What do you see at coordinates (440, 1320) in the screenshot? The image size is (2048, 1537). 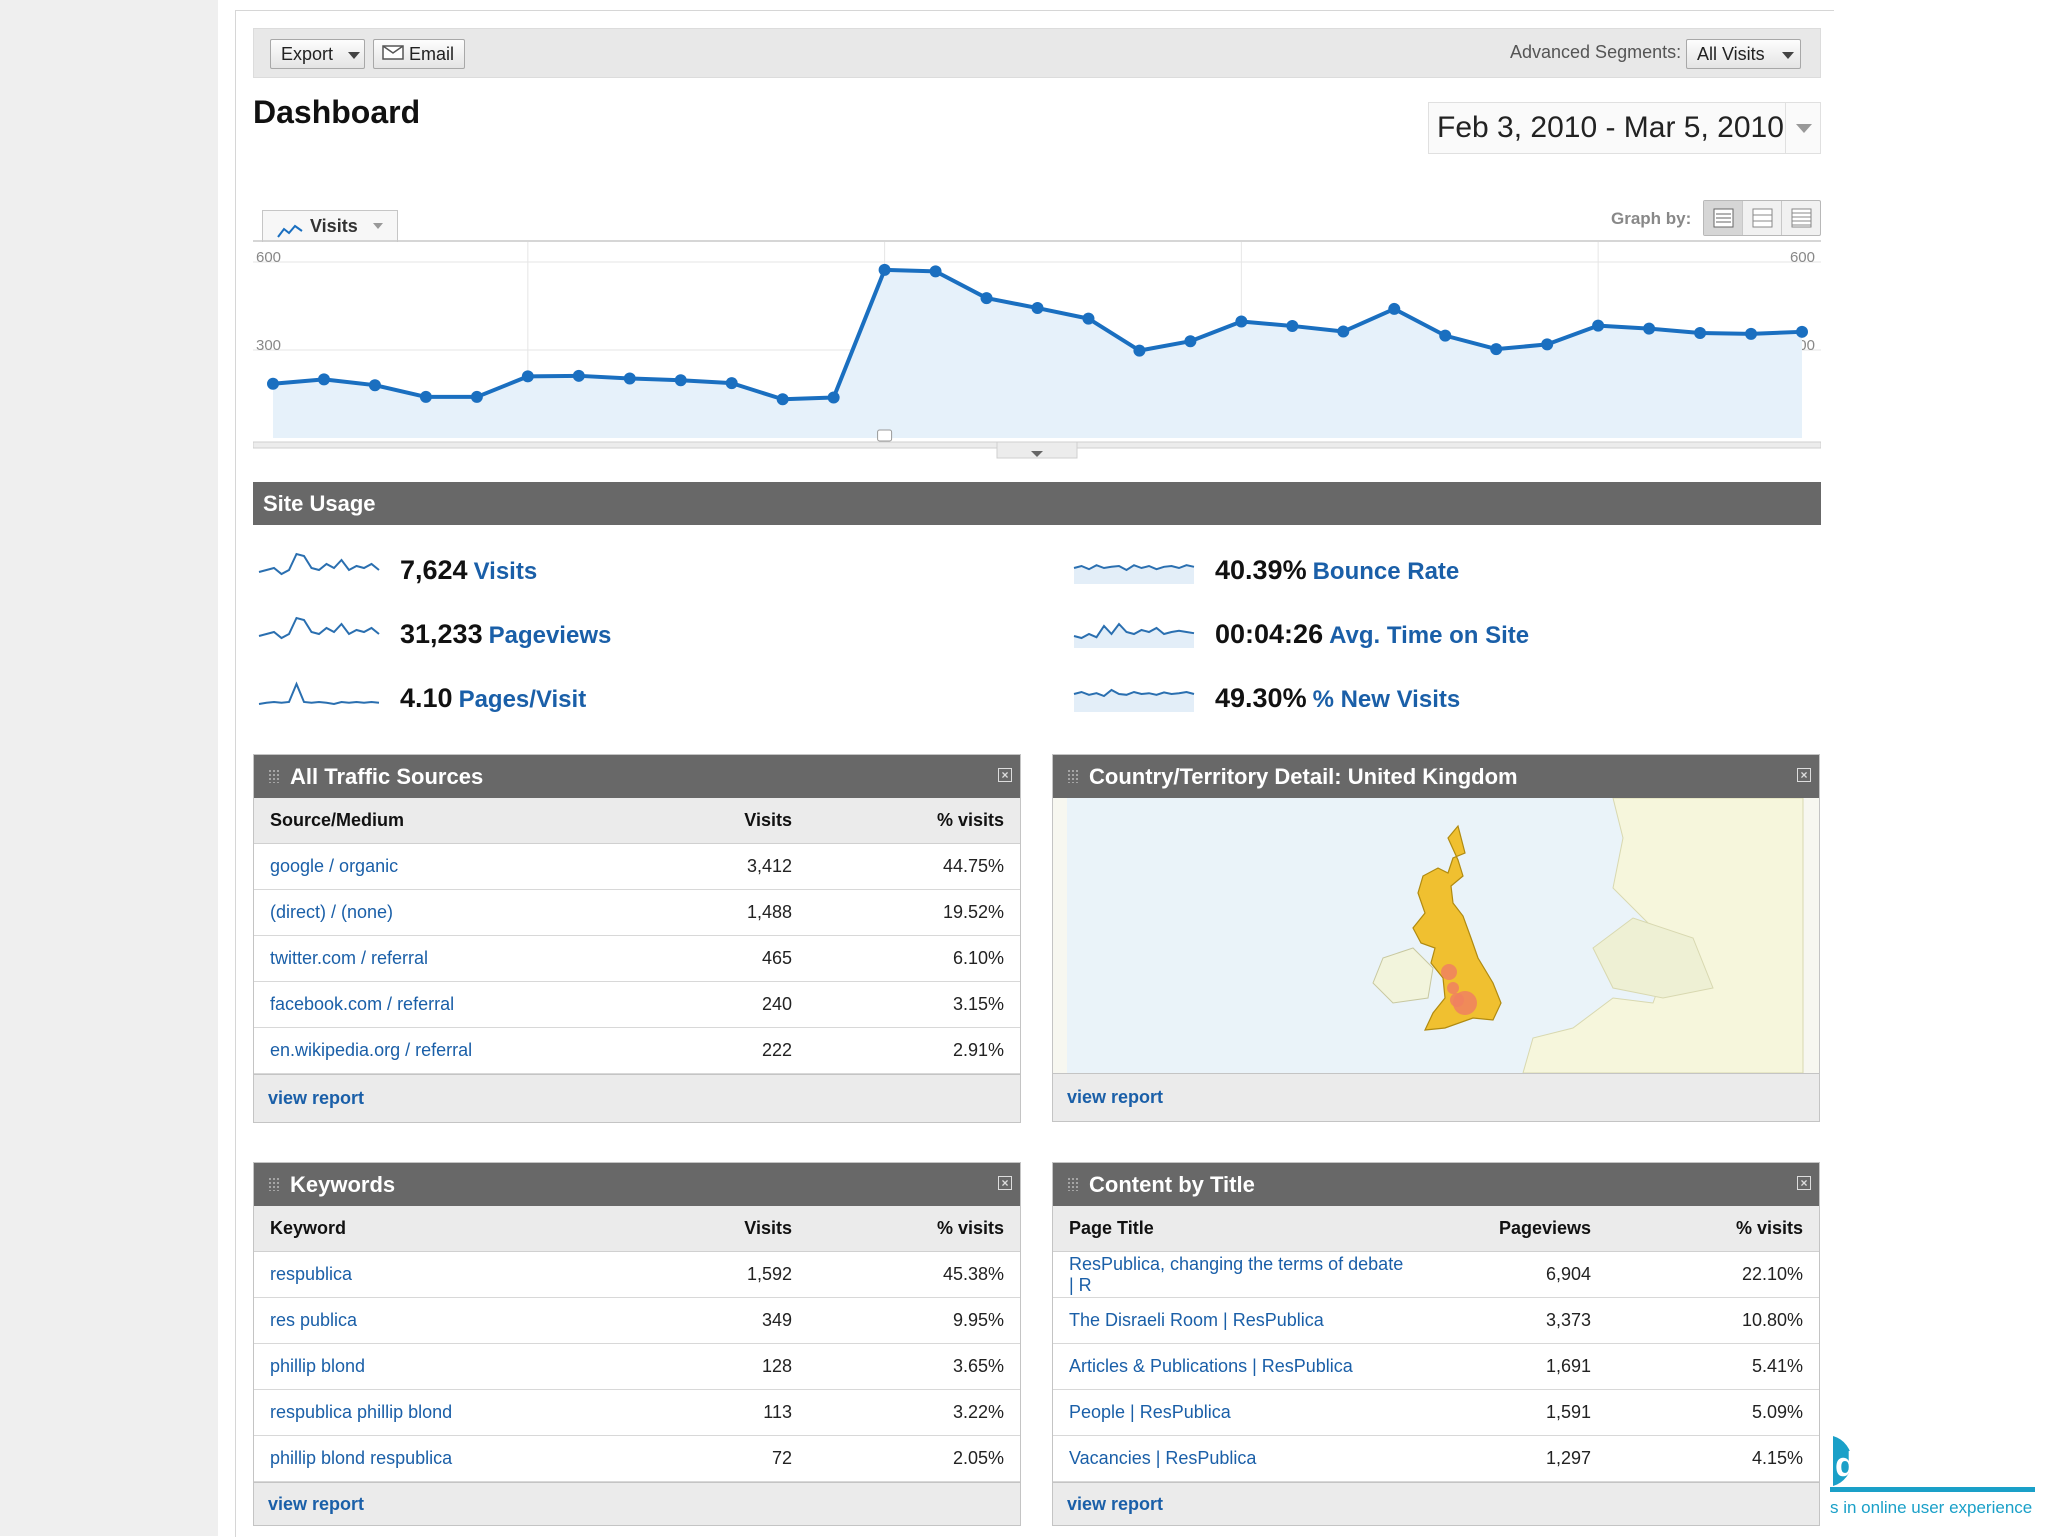 I see `row-link: res publica` at bounding box center [440, 1320].